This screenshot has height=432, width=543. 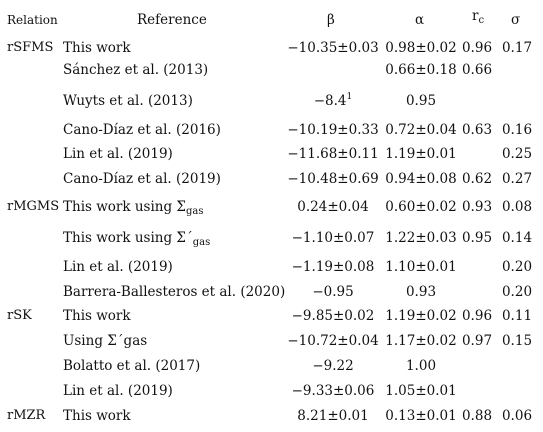 What do you see at coordinates (333, 292) in the screenshot?
I see `cell-beta: −0.95` at bounding box center [333, 292].